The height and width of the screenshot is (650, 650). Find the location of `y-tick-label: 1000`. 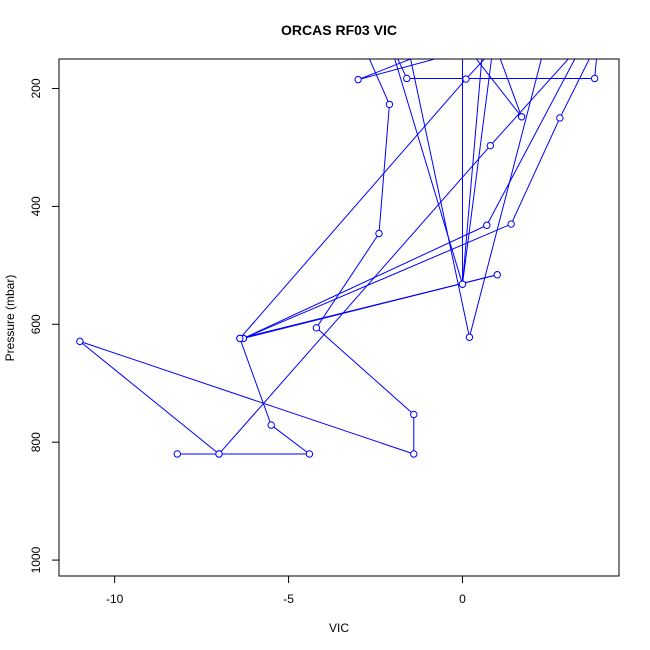

y-tick-label: 1000 is located at coordinates (36, 559).